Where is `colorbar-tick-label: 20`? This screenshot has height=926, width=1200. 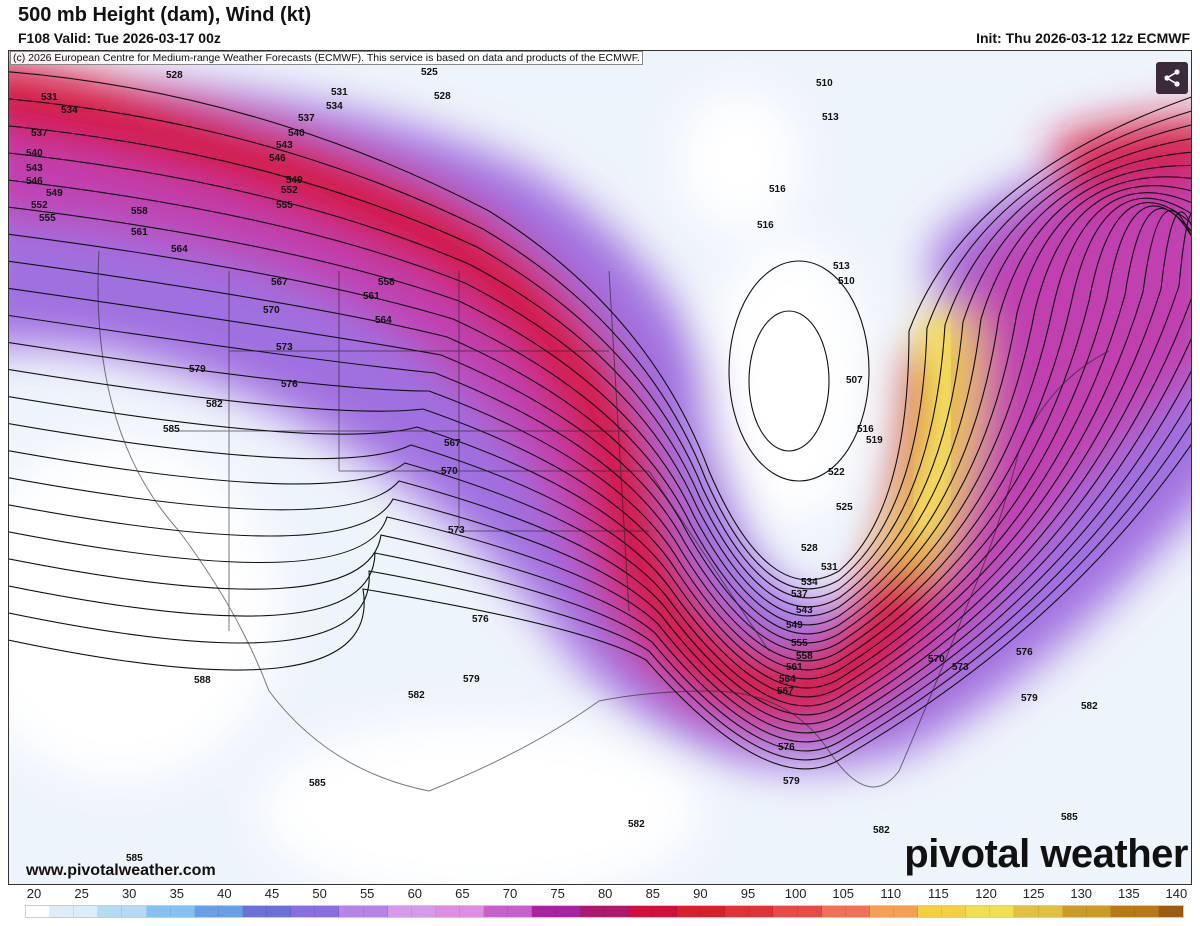 colorbar-tick-label: 20 is located at coordinates (34, 893).